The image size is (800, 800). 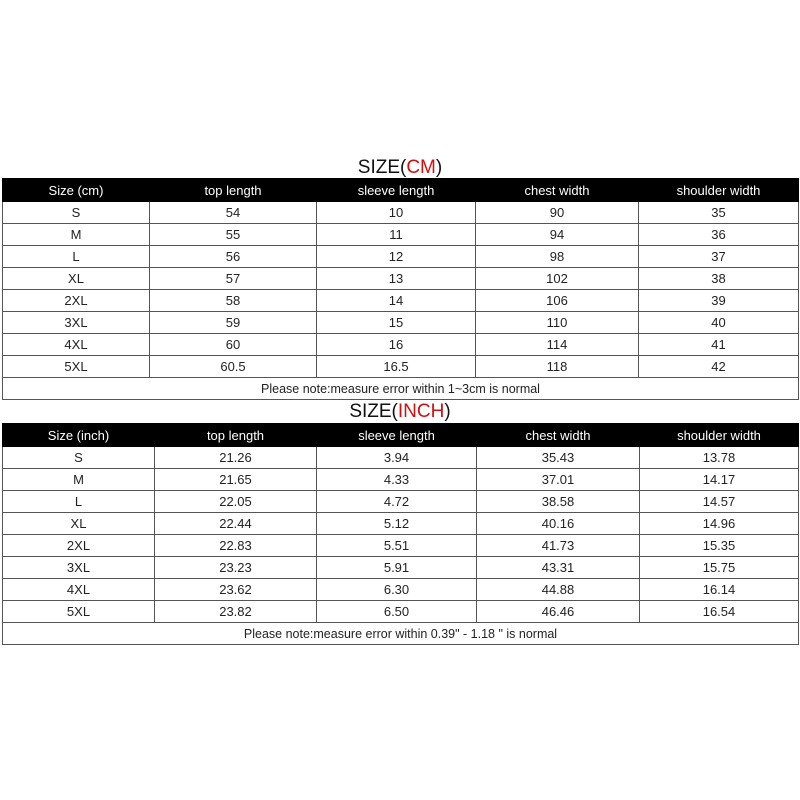 I want to click on measurement-cell: 16.54, so click(x=719, y=611).